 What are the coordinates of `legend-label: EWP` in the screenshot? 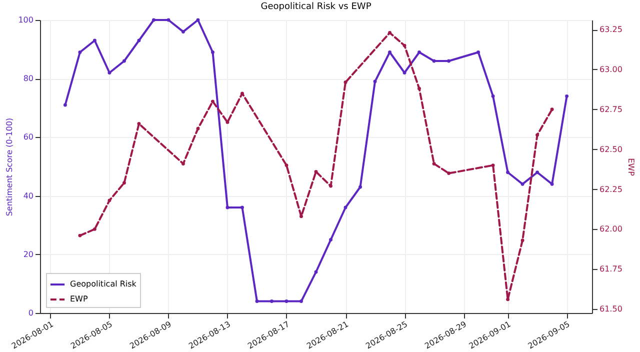 It's located at (79, 299).